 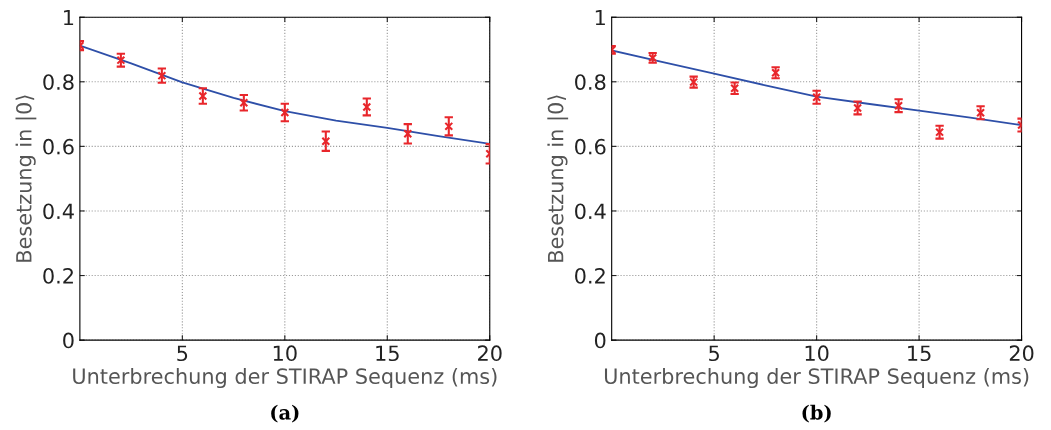 I want to click on text: (a), so click(x=285, y=413).